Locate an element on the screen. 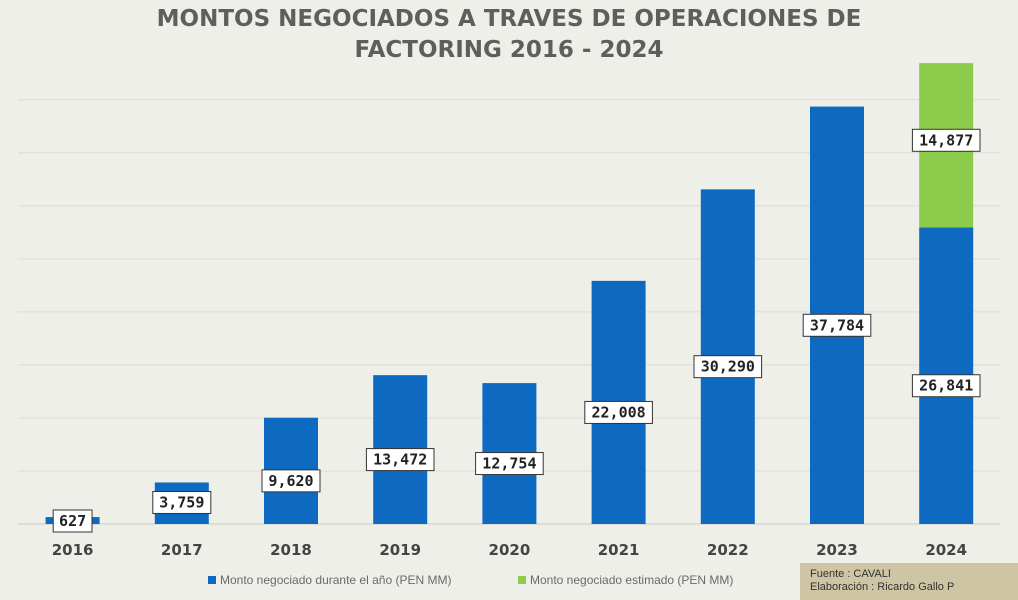 The width and height of the screenshot is (1018, 600). author-line: Elaboración : Ricardo Gallo P is located at coordinates (882, 587).